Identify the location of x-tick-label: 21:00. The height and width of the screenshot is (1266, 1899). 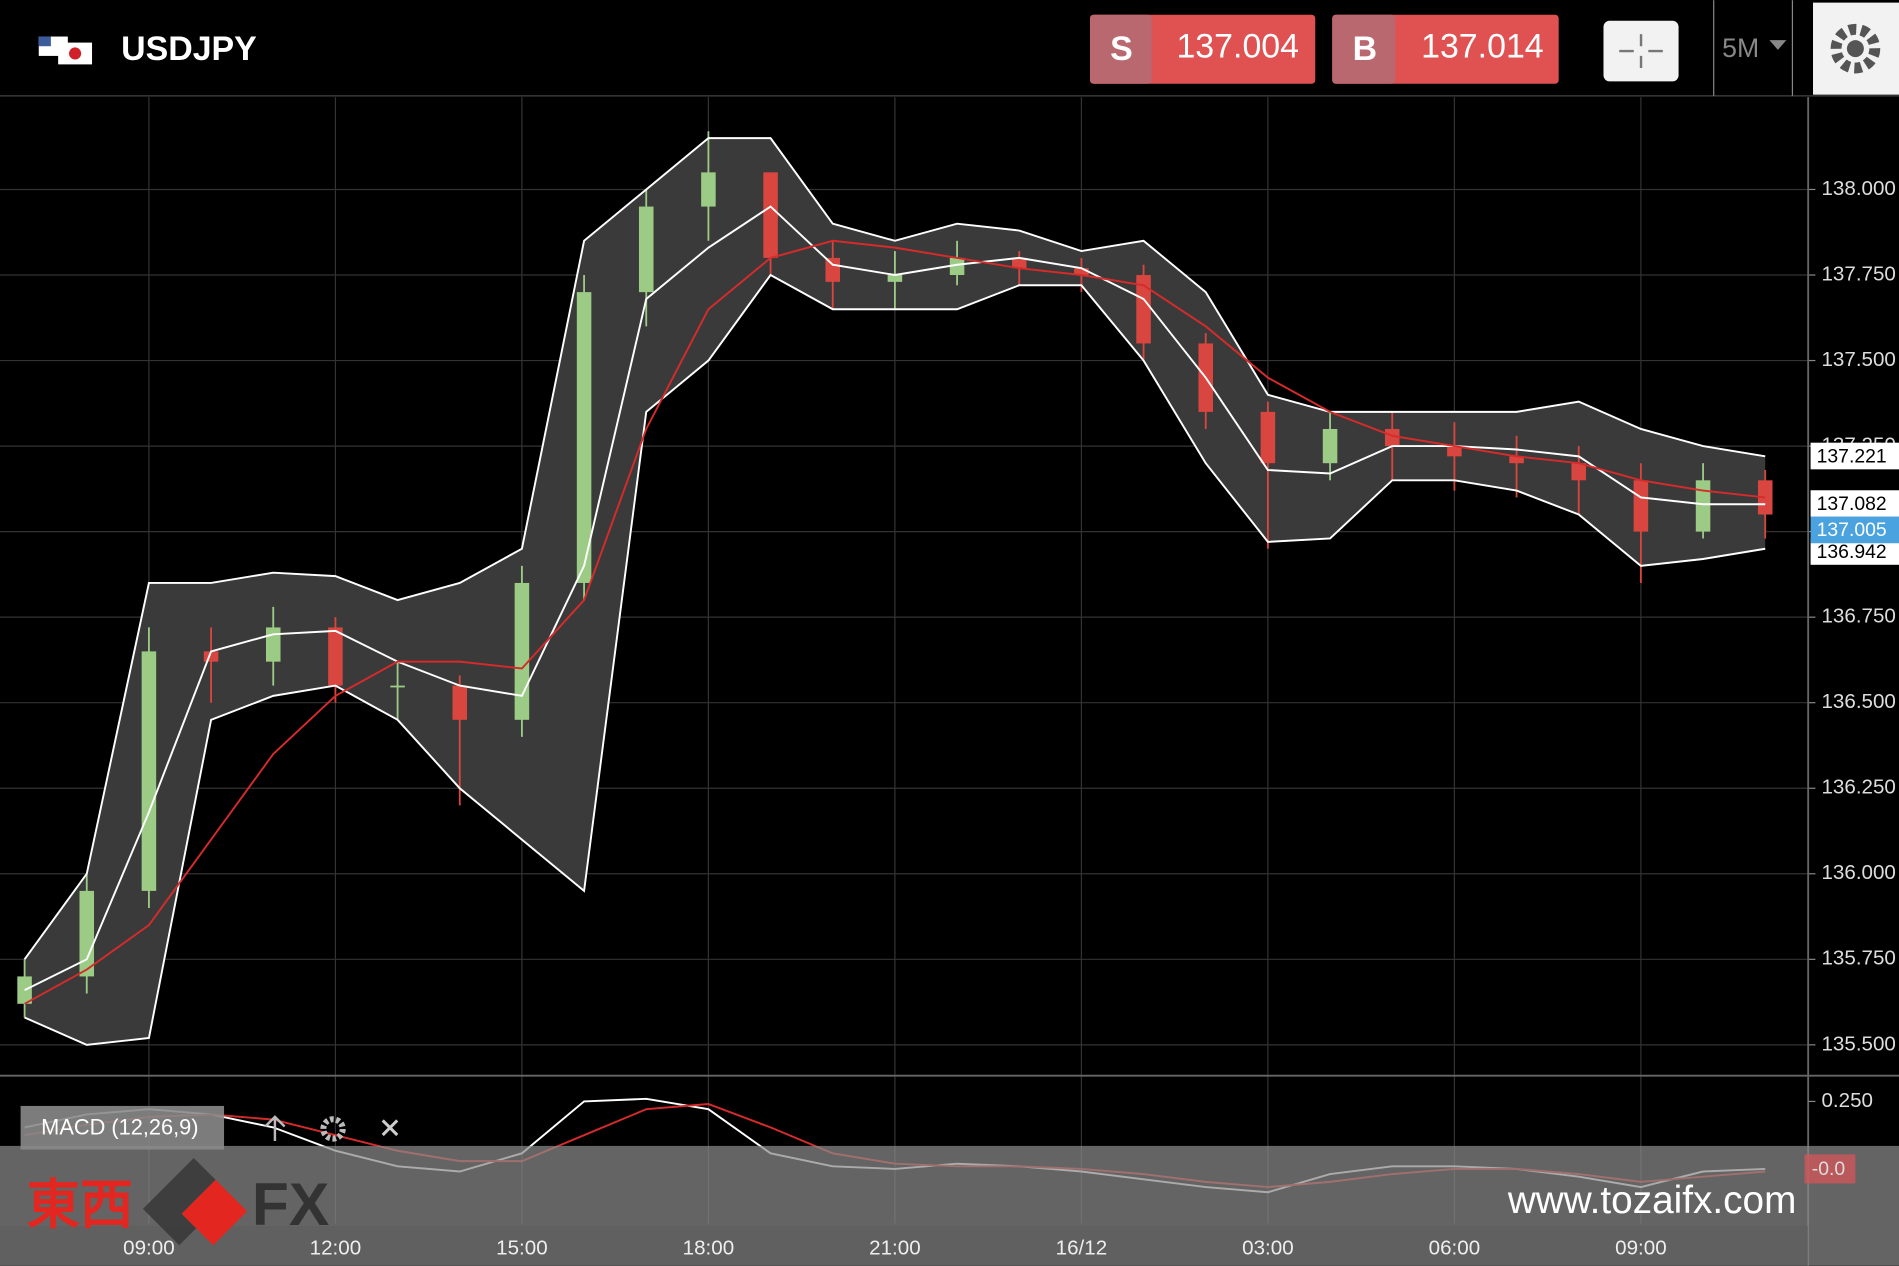
(895, 1247).